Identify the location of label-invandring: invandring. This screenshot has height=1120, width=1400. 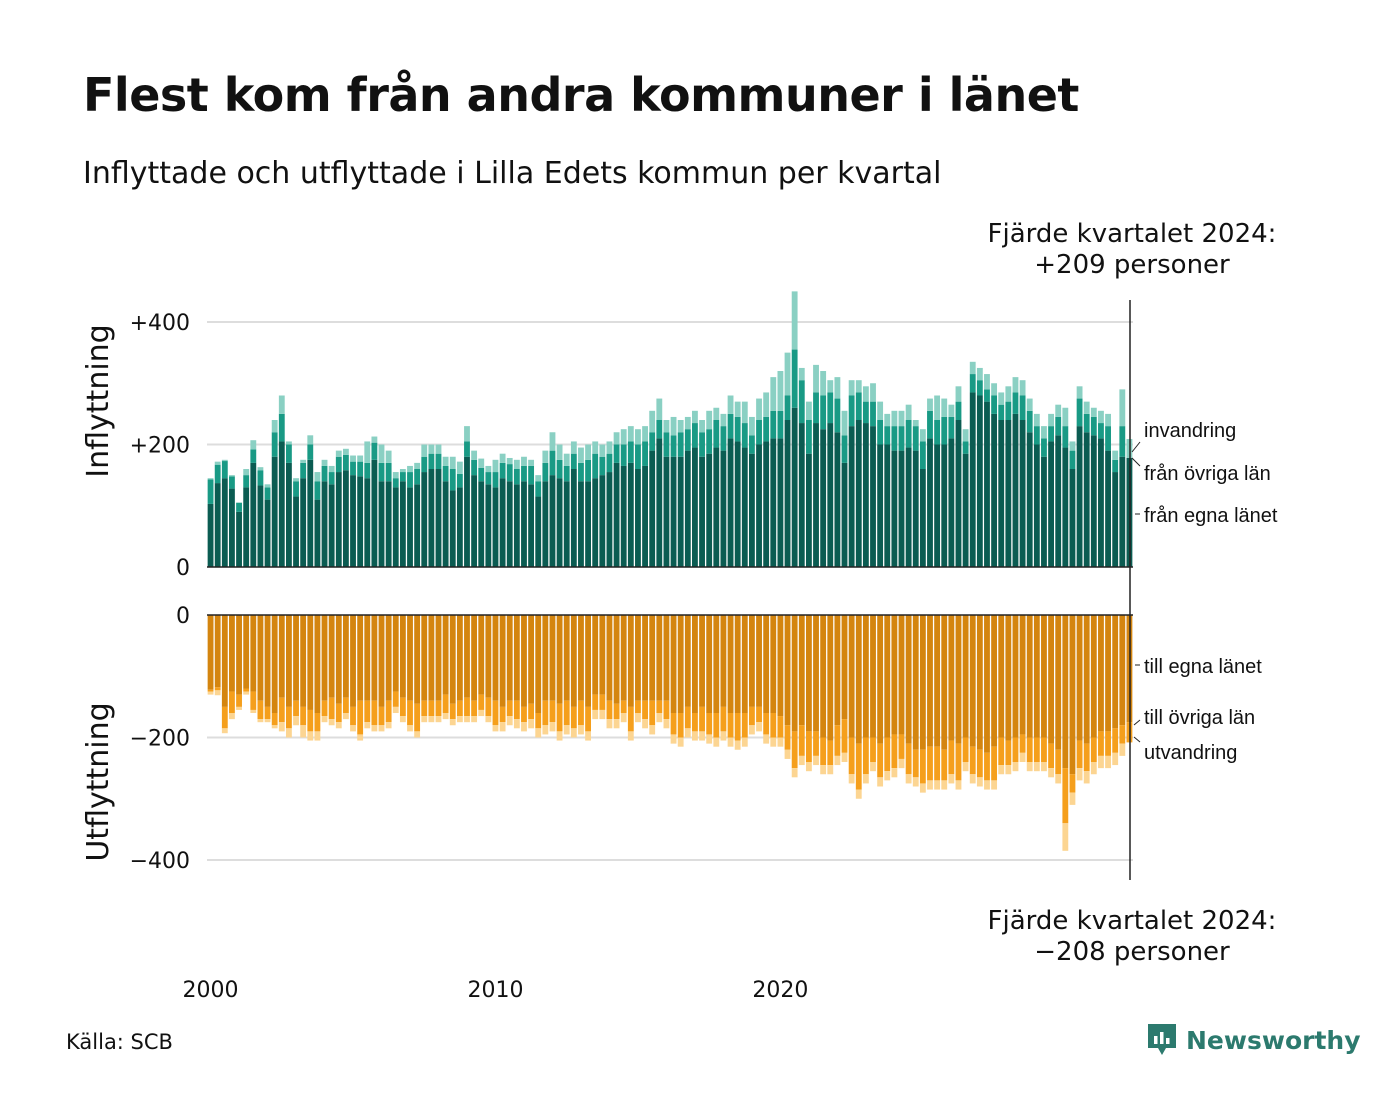
(1190, 431).